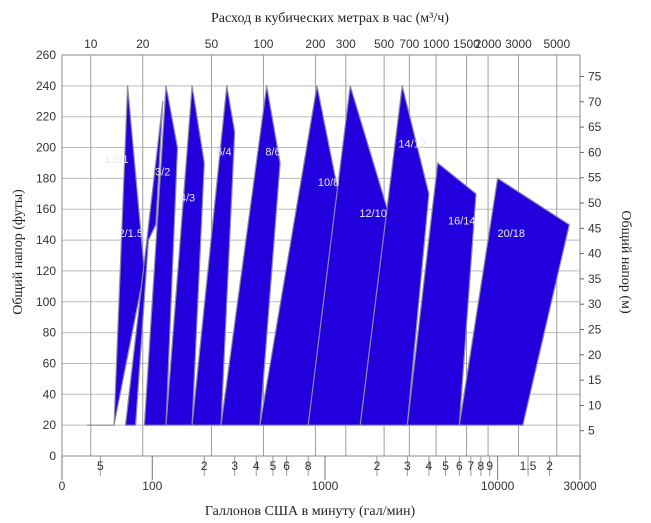  Describe the element at coordinates (46, 178) in the screenshot. I see `y-tick-label: 180` at that location.